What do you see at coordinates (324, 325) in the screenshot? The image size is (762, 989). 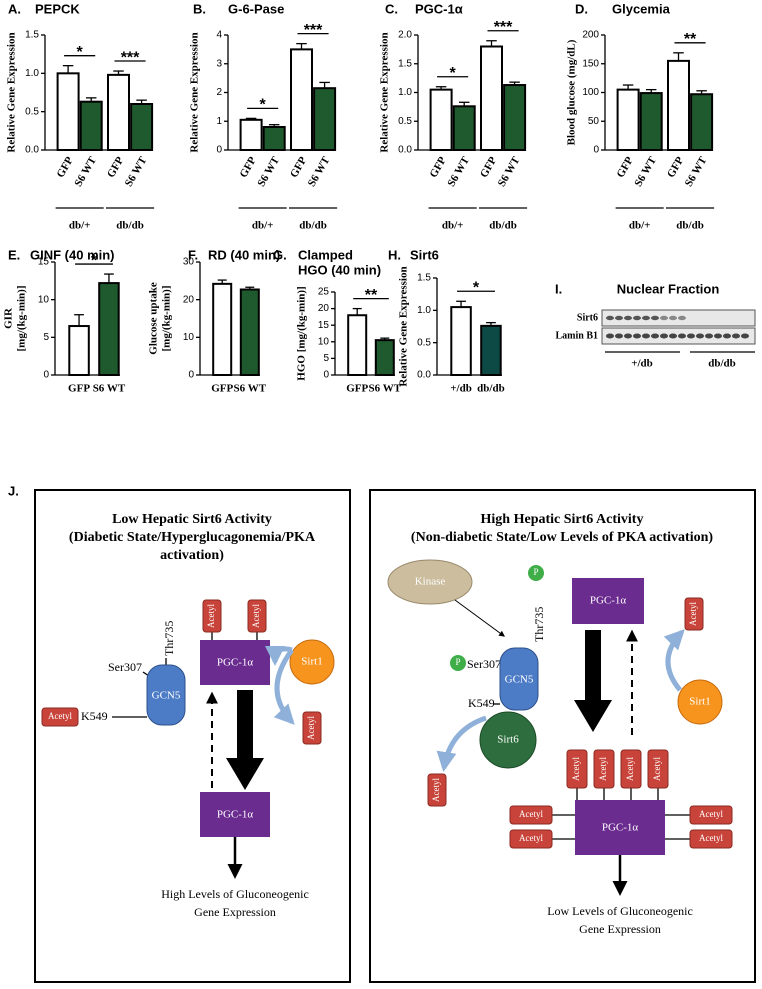 I see `y-tick-label: 15` at bounding box center [324, 325].